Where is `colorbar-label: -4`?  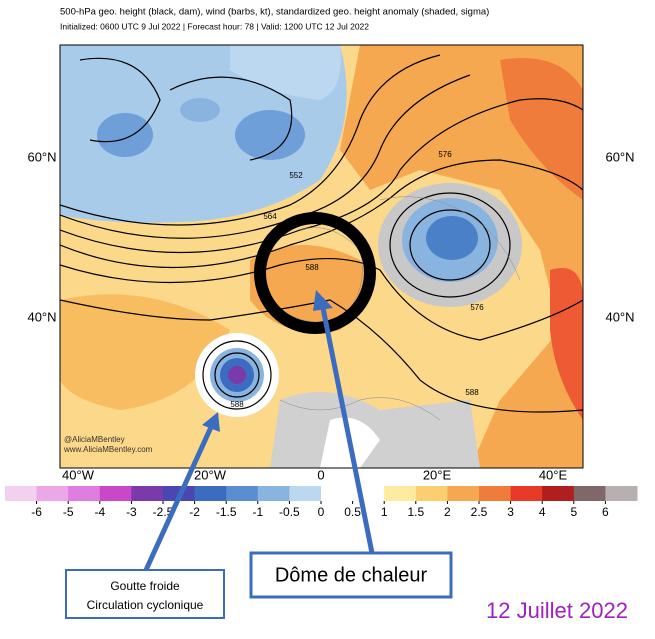
colorbar-label: -4 is located at coordinates (99, 512).